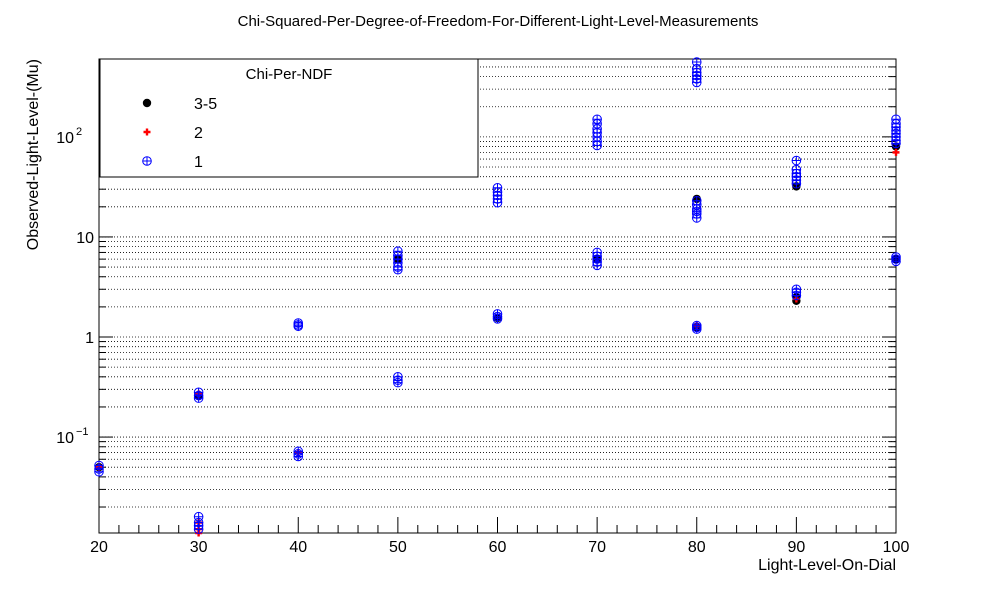 The width and height of the screenshot is (996, 590). Describe the element at coordinates (198, 162) in the screenshot. I see `legend-label-1: 1` at that location.